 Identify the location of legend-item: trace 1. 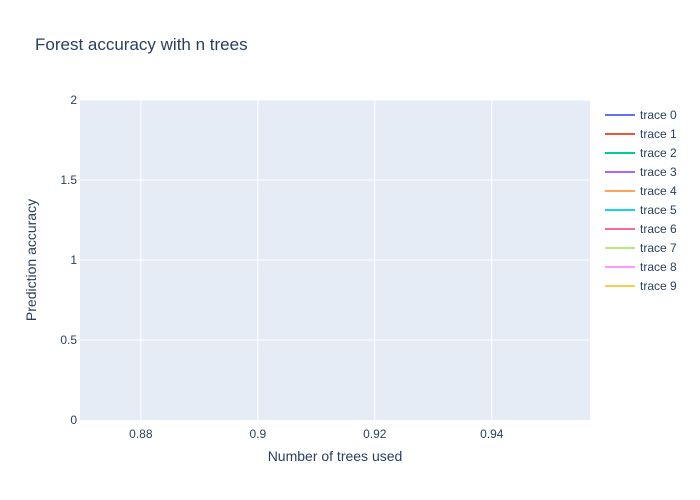
(641, 134).